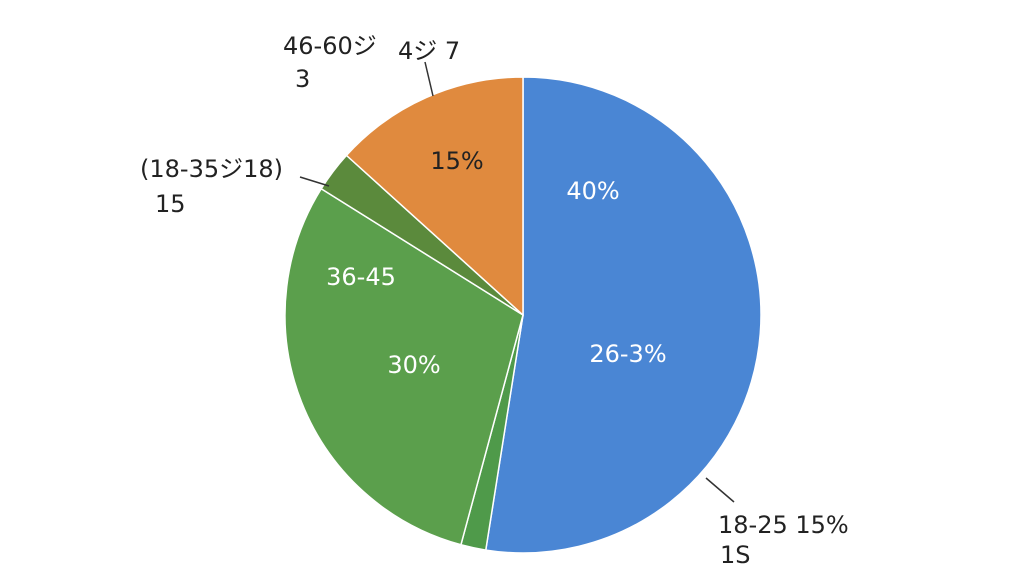 This screenshot has width=1024, height=576. Describe the element at coordinates (627, 354) in the screenshot. I see `annotation: 26-3%` at that location.